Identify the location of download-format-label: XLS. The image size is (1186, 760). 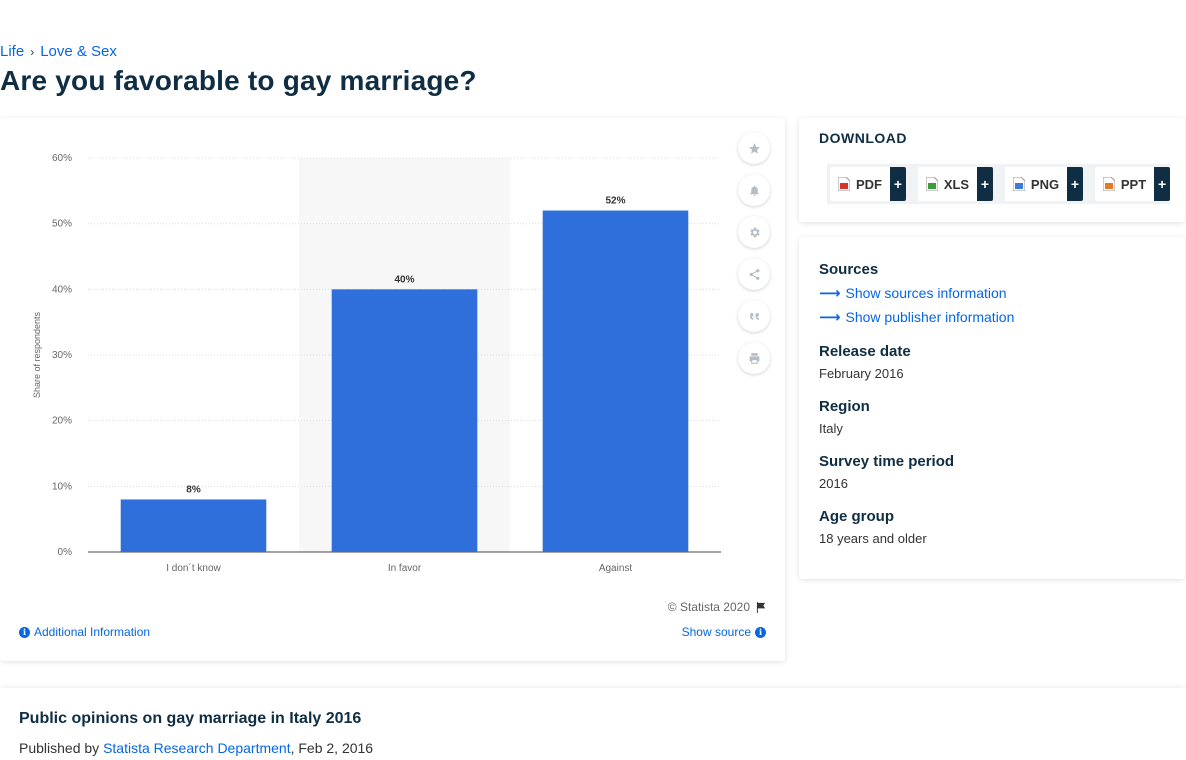
(960, 184).